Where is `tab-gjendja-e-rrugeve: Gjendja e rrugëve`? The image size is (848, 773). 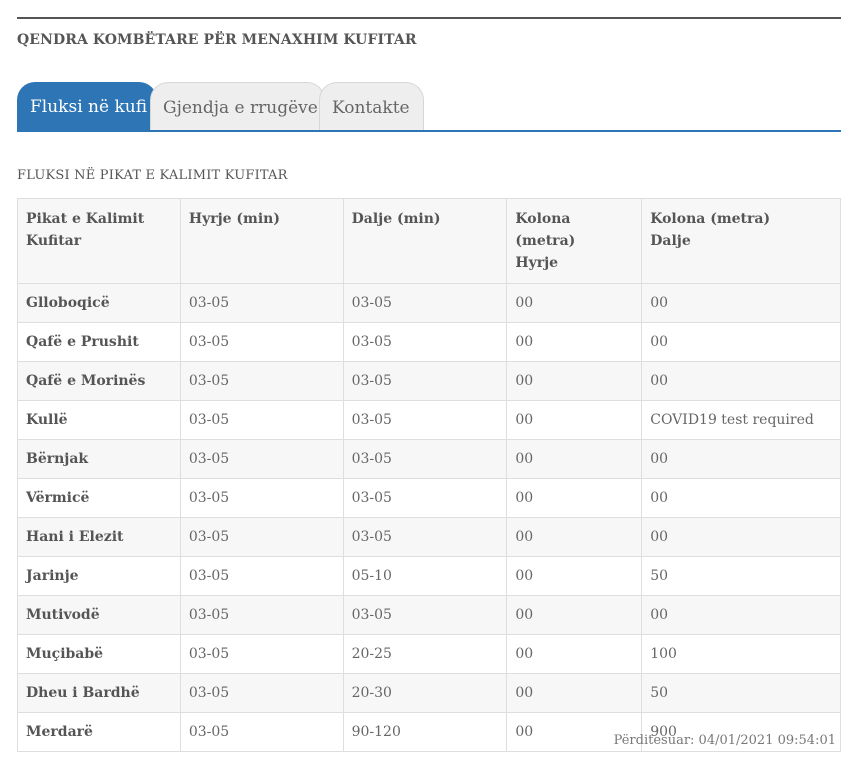
tab-gjendja-e-rrugeve: Gjendja e rrugëve is located at coordinates (237, 106).